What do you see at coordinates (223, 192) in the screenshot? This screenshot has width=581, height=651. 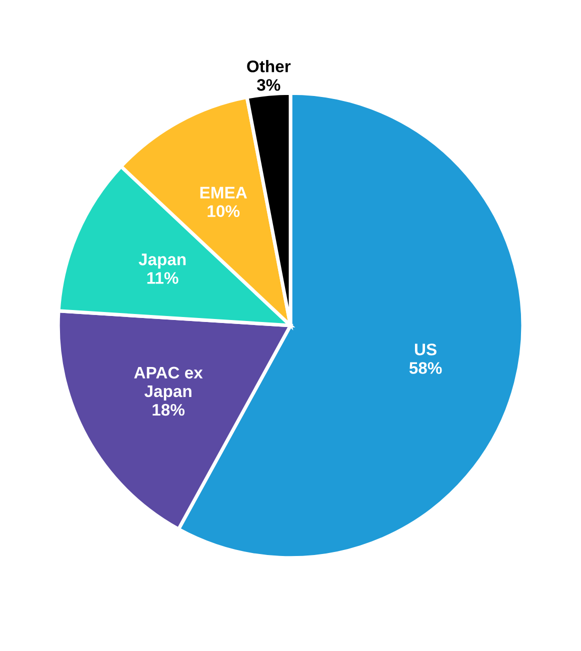 I see `slice-label: EMEA` at bounding box center [223, 192].